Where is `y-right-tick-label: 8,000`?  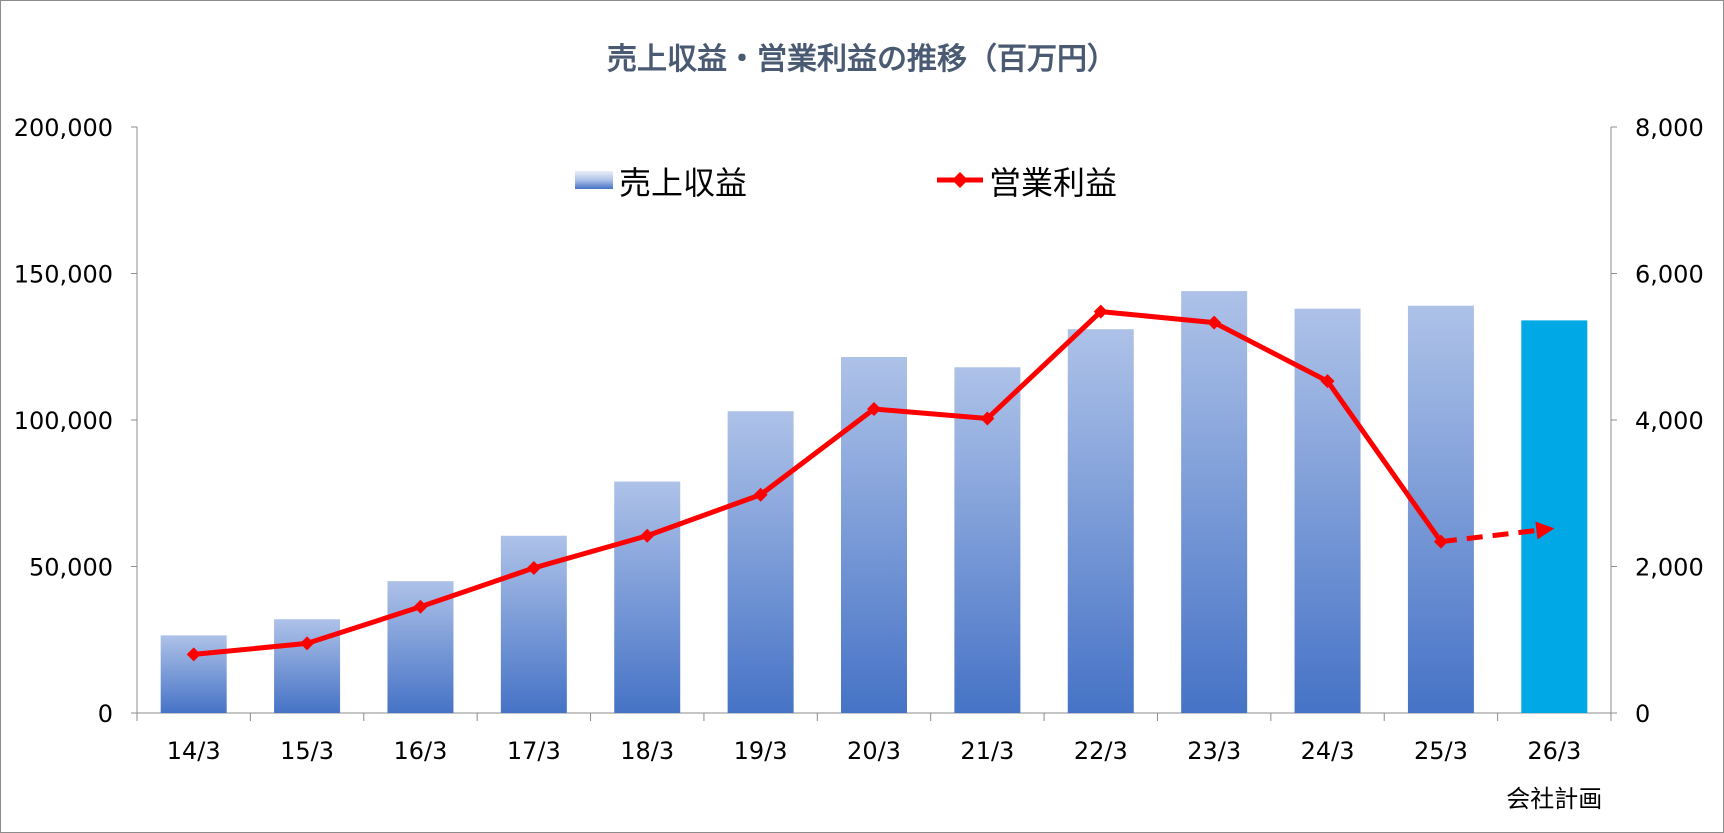 y-right-tick-label: 8,000 is located at coordinates (1669, 128).